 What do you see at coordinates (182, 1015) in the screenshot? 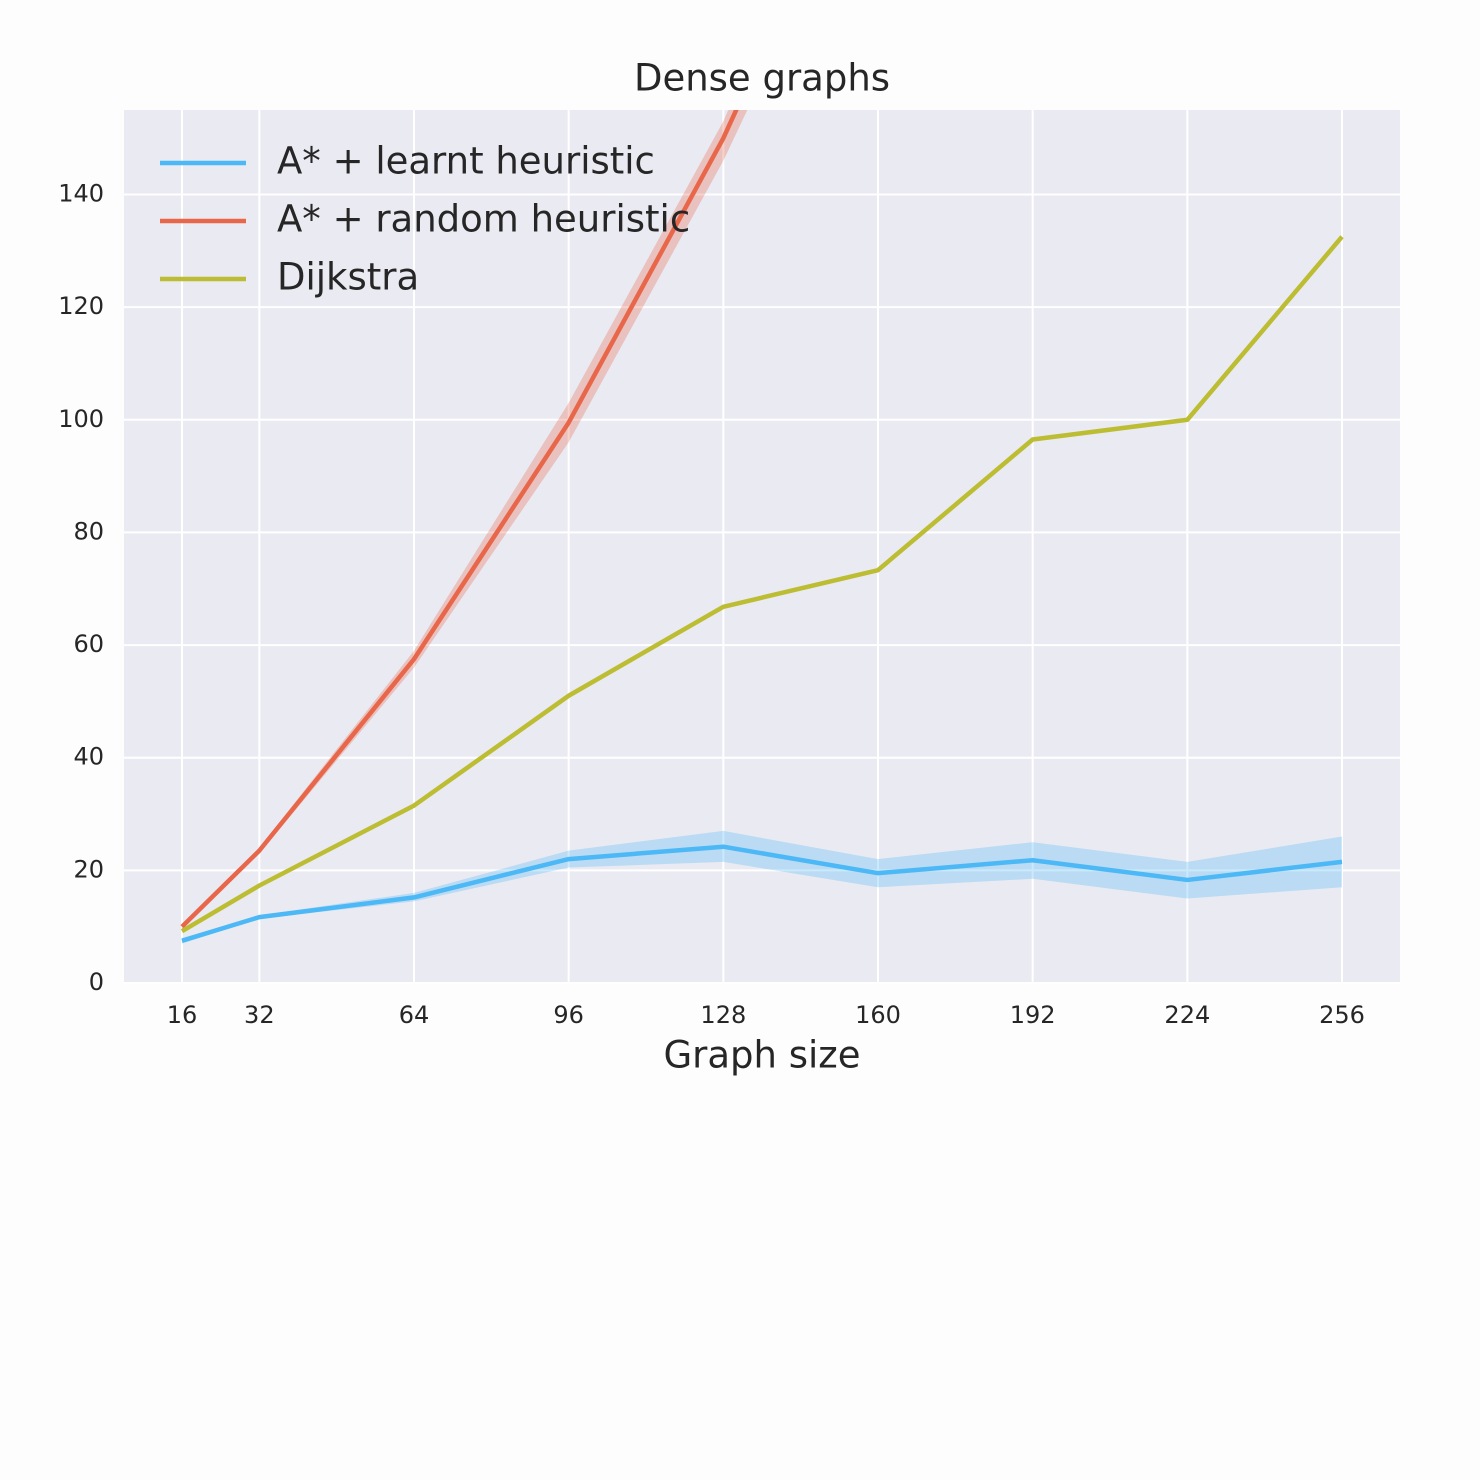
I see `x-tick-label: 16` at bounding box center [182, 1015].